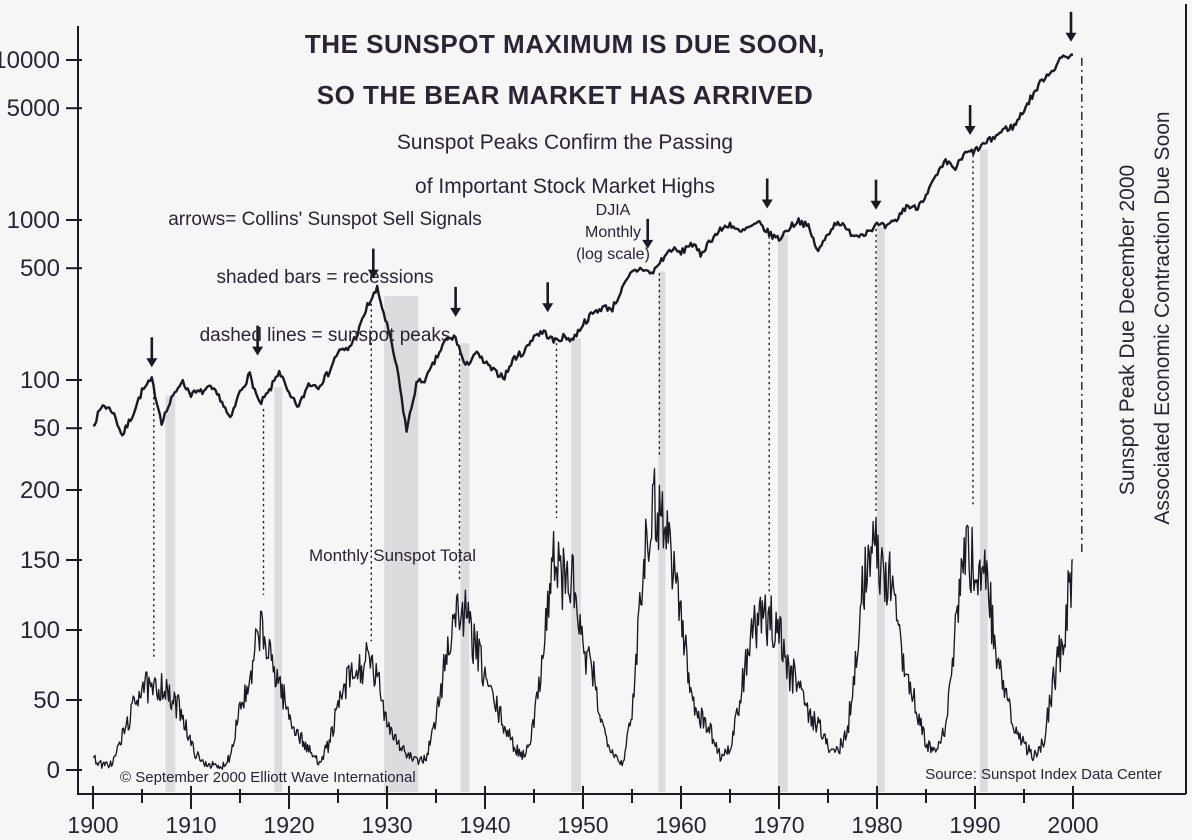 Image resolution: width=1192 pixels, height=840 pixels. What do you see at coordinates (30, 60) in the screenshot?
I see `y-tick-label: 10000` at bounding box center [30, 60].